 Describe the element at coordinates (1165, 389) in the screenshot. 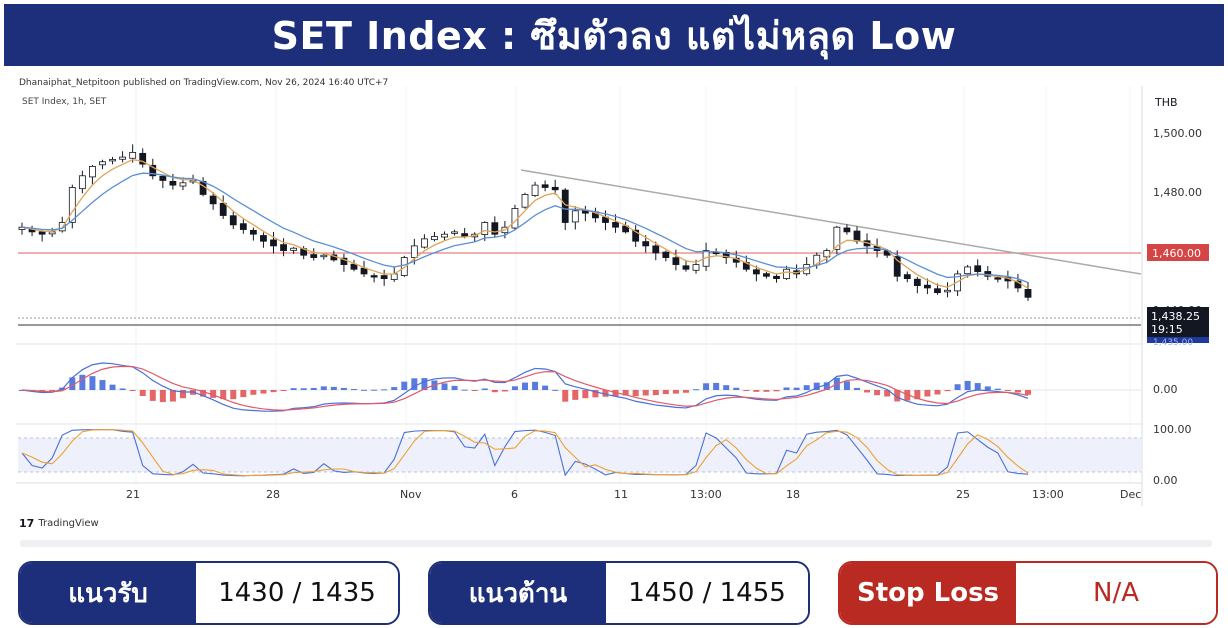

I see `macd-axis-label: 0.00` at that location.